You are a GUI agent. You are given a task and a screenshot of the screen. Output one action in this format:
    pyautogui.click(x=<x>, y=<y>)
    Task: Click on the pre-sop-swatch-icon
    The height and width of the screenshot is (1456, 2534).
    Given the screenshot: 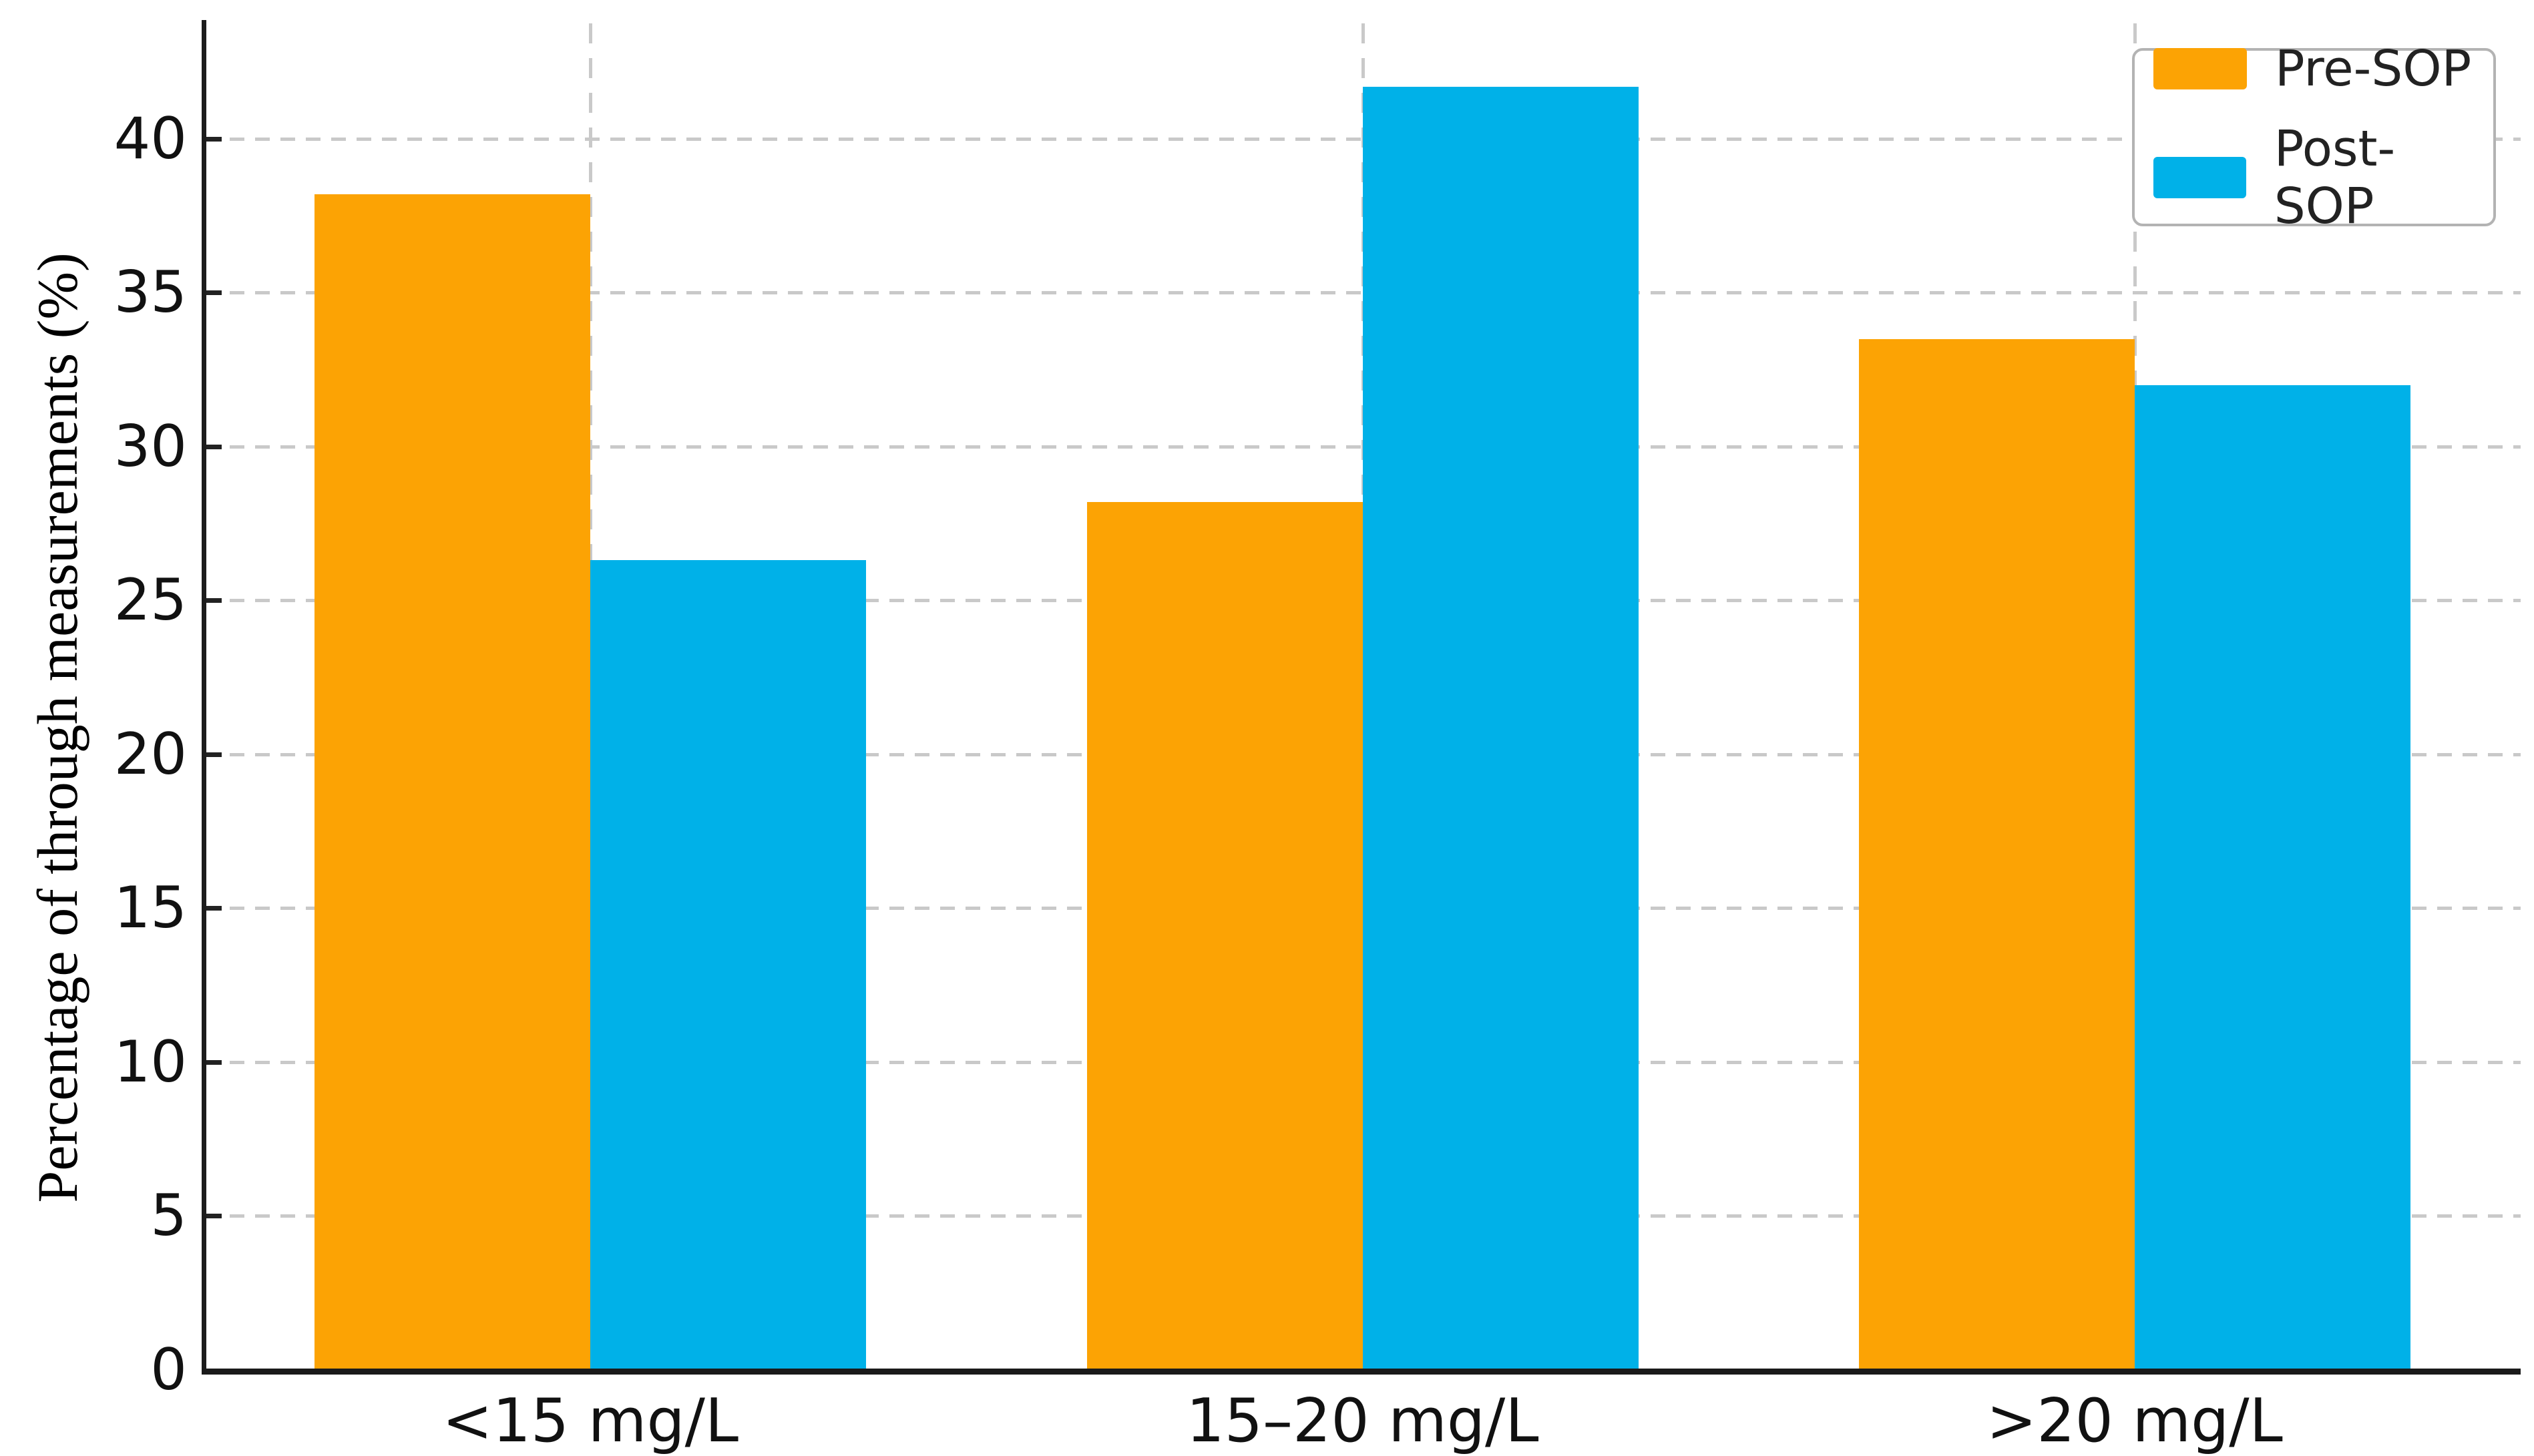 What is the action you would take?
    pyautogui.click(x=2200, y=68)
    